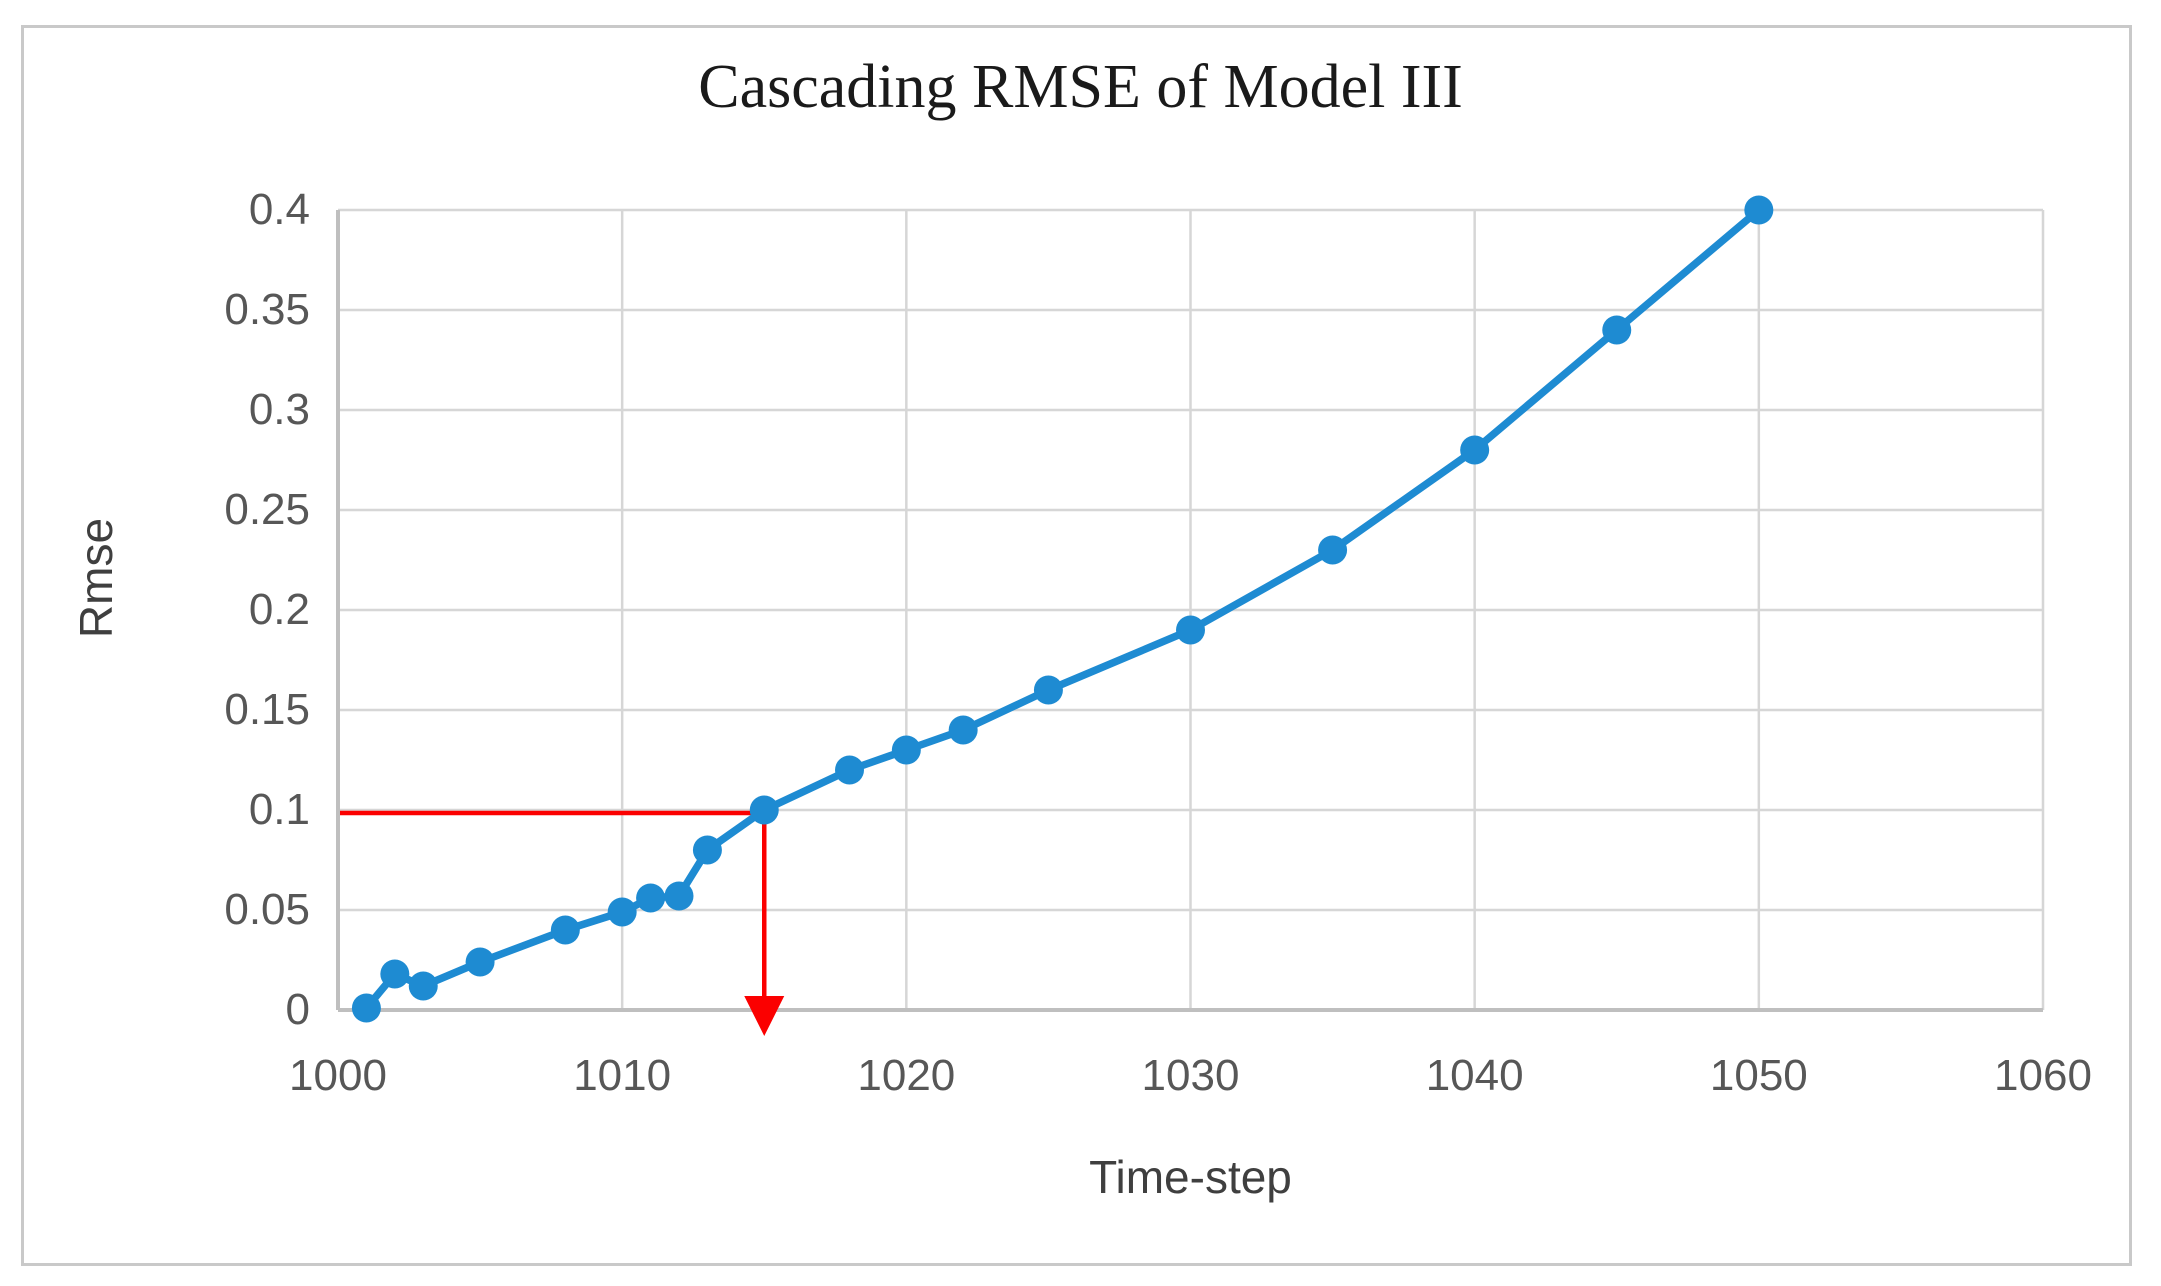 The image size is (2161, 1286). What do you see at coordinates (297, 1009) in the screenshot?
I see `y-tick-label: 0` at bounding box center [297, 1009].